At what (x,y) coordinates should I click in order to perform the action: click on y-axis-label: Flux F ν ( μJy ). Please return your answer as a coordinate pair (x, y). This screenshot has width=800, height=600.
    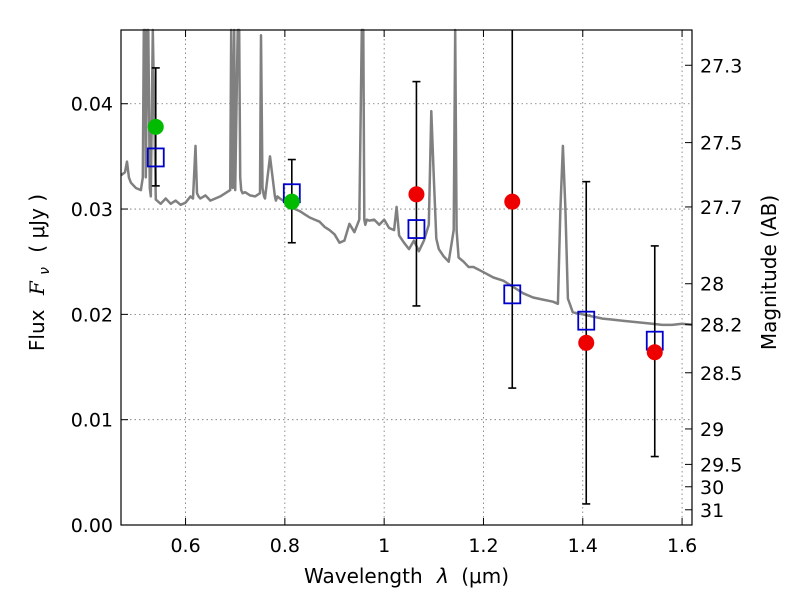
    Looking at the image, I should click on (39, 272).